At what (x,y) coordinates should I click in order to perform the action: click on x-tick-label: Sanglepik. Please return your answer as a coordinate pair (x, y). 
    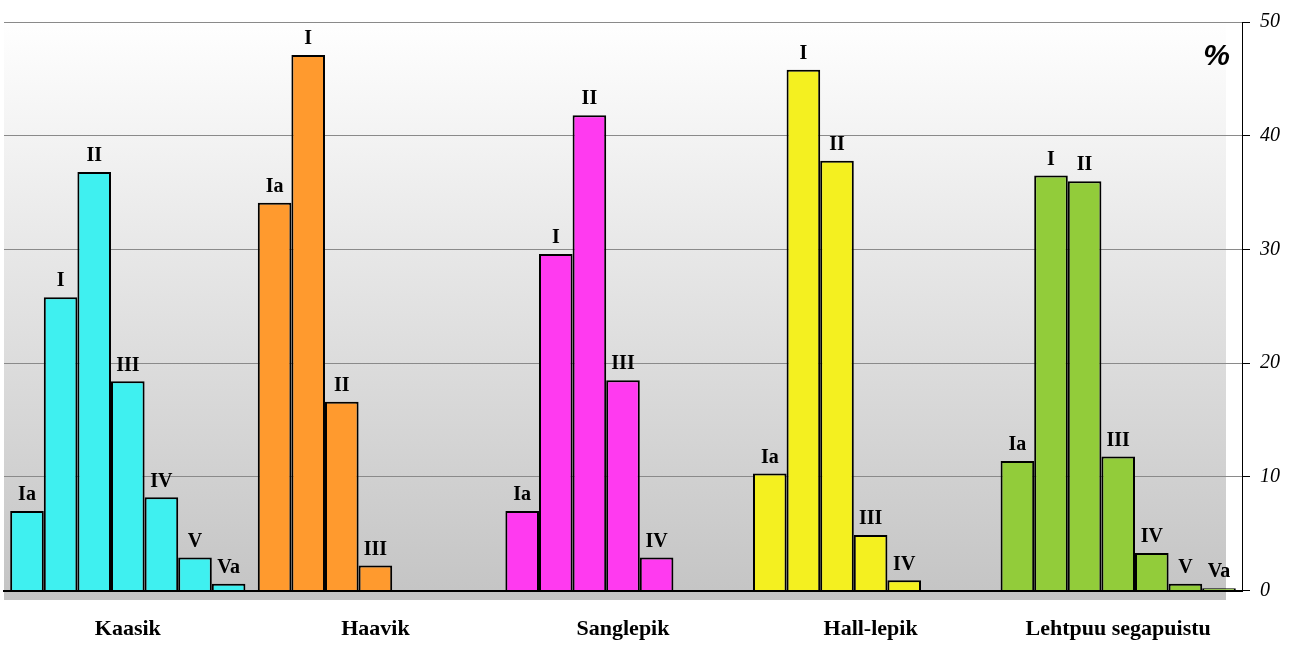
    Looking at the image, I should click on (623, 628).